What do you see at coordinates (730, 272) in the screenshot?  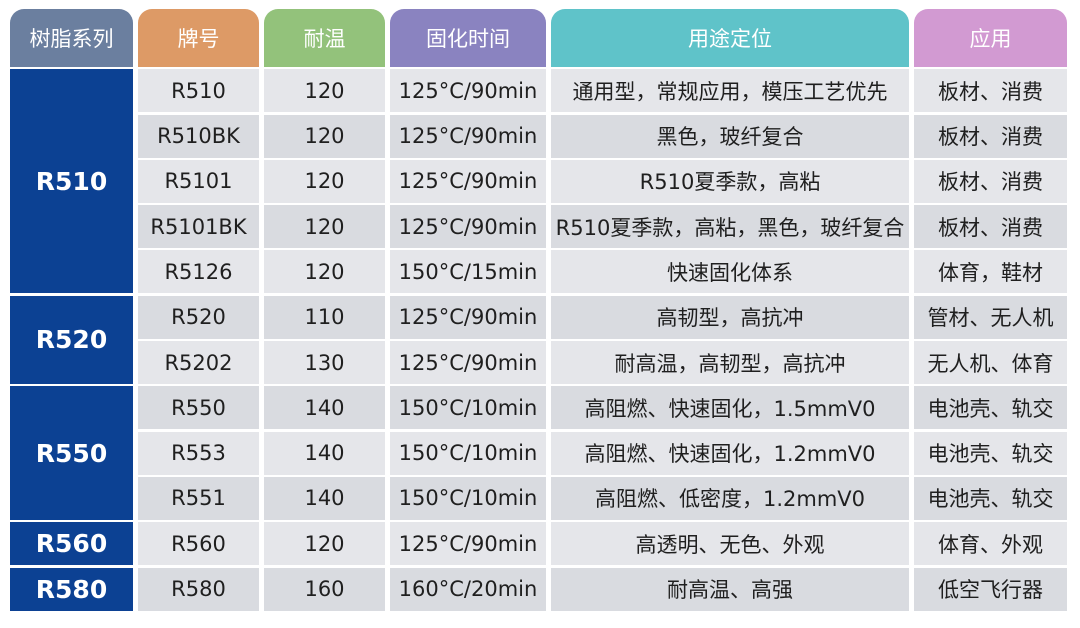 I see `cell-use: 快速固化体系` at bounding box center [730, 272].